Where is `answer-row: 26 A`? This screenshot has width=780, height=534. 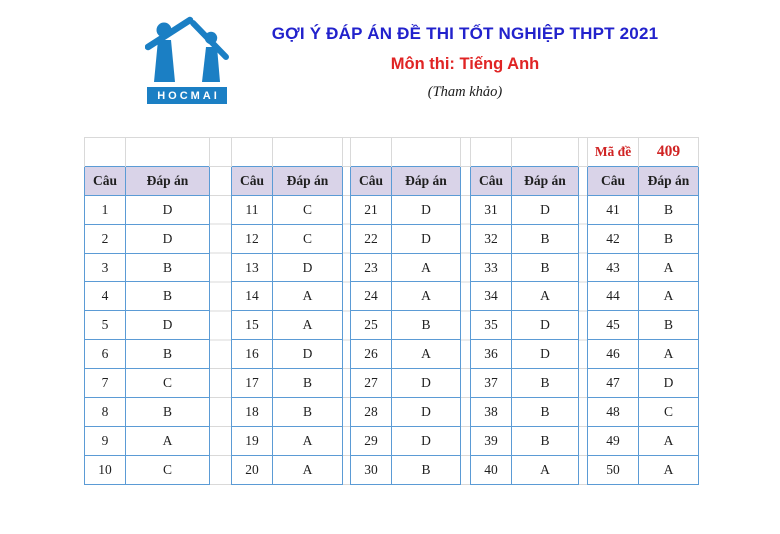 answer-row: 26 A is located at coordinates (405, 354).